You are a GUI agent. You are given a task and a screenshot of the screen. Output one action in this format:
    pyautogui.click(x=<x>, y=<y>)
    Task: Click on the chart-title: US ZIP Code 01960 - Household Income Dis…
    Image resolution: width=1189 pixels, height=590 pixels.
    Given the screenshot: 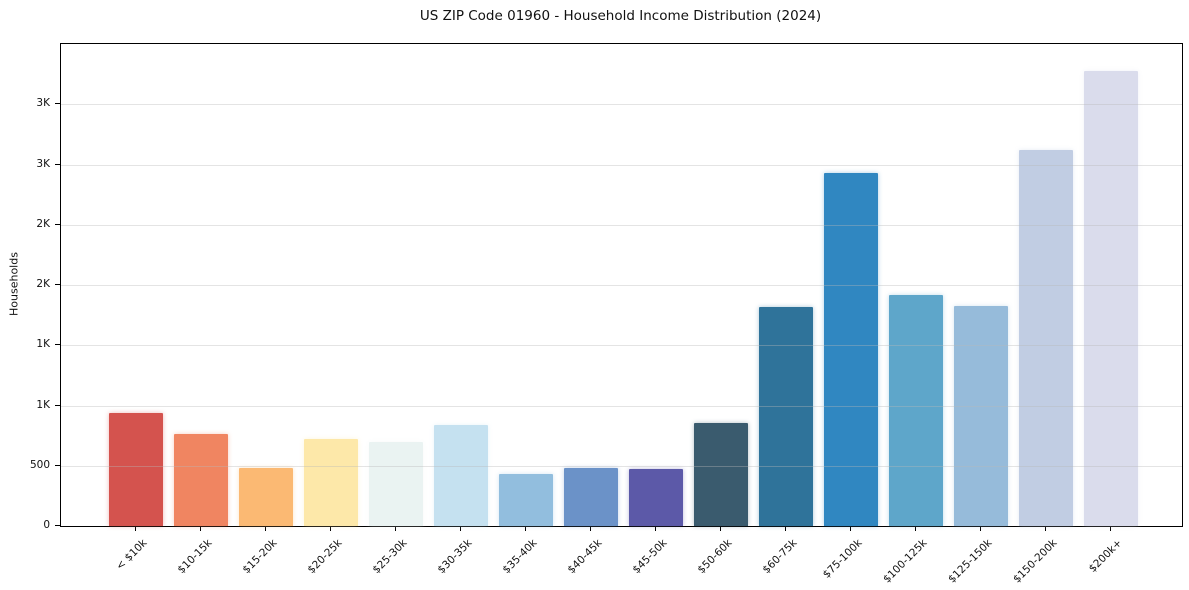 What is the action you would take?
    pyautogui.click(x=620, y=16)
    